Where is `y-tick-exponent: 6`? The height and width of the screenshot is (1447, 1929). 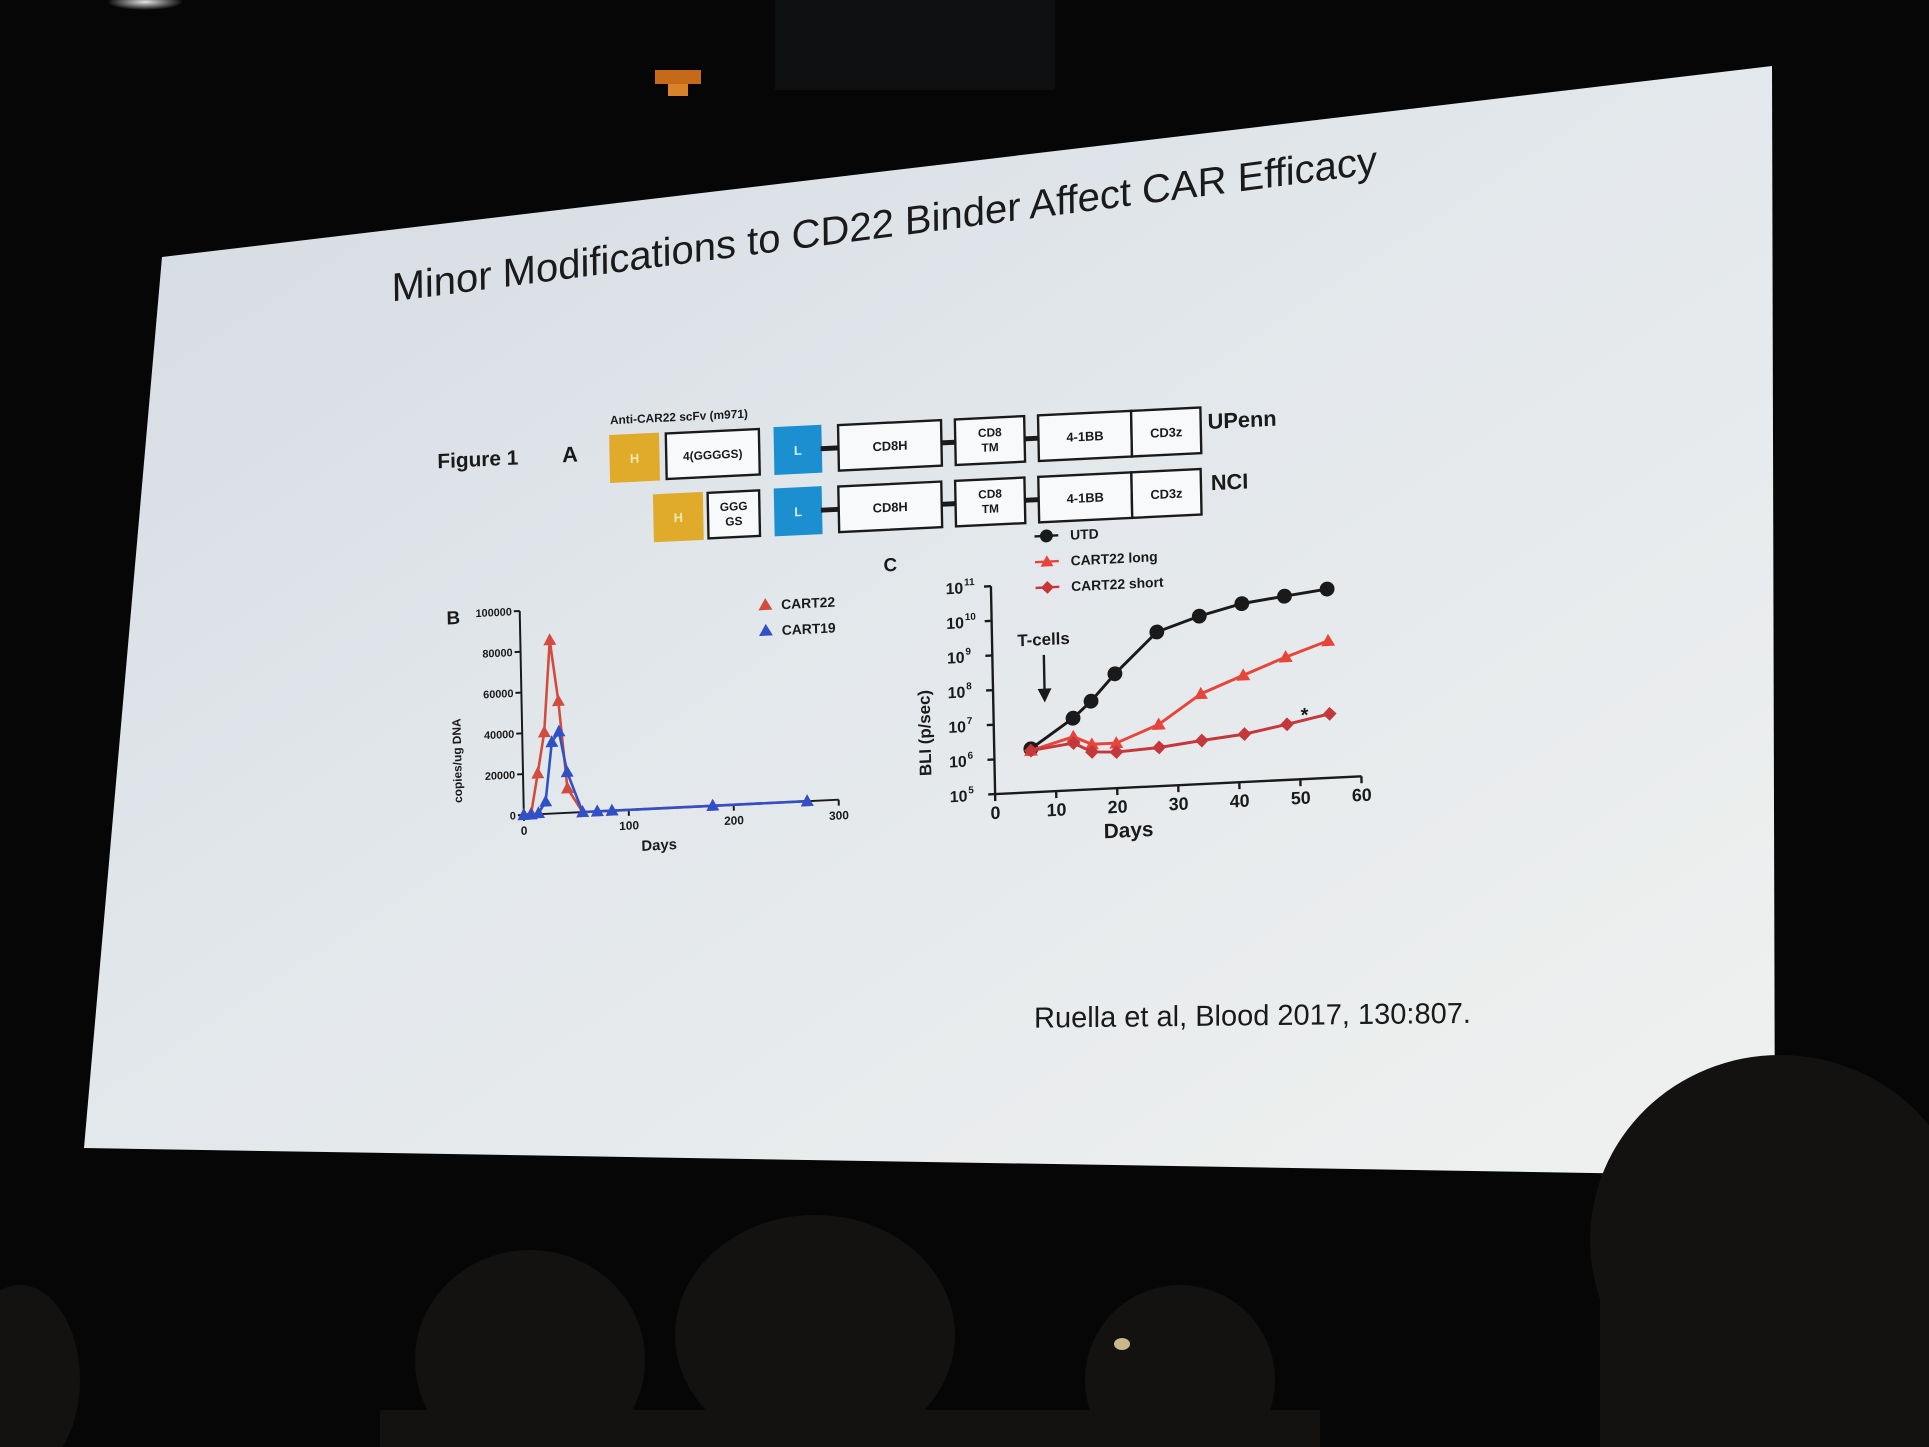 y-tick-exponent: 6 is located at coordinates (970, 755).